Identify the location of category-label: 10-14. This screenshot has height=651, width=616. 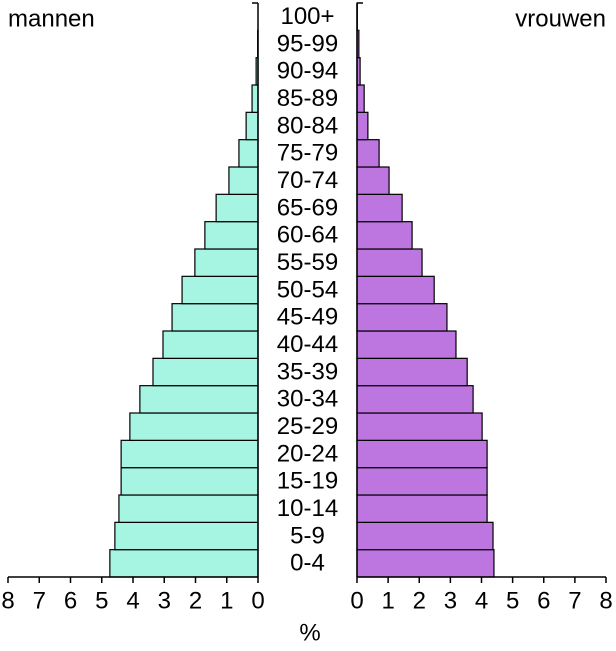
(307, 508).